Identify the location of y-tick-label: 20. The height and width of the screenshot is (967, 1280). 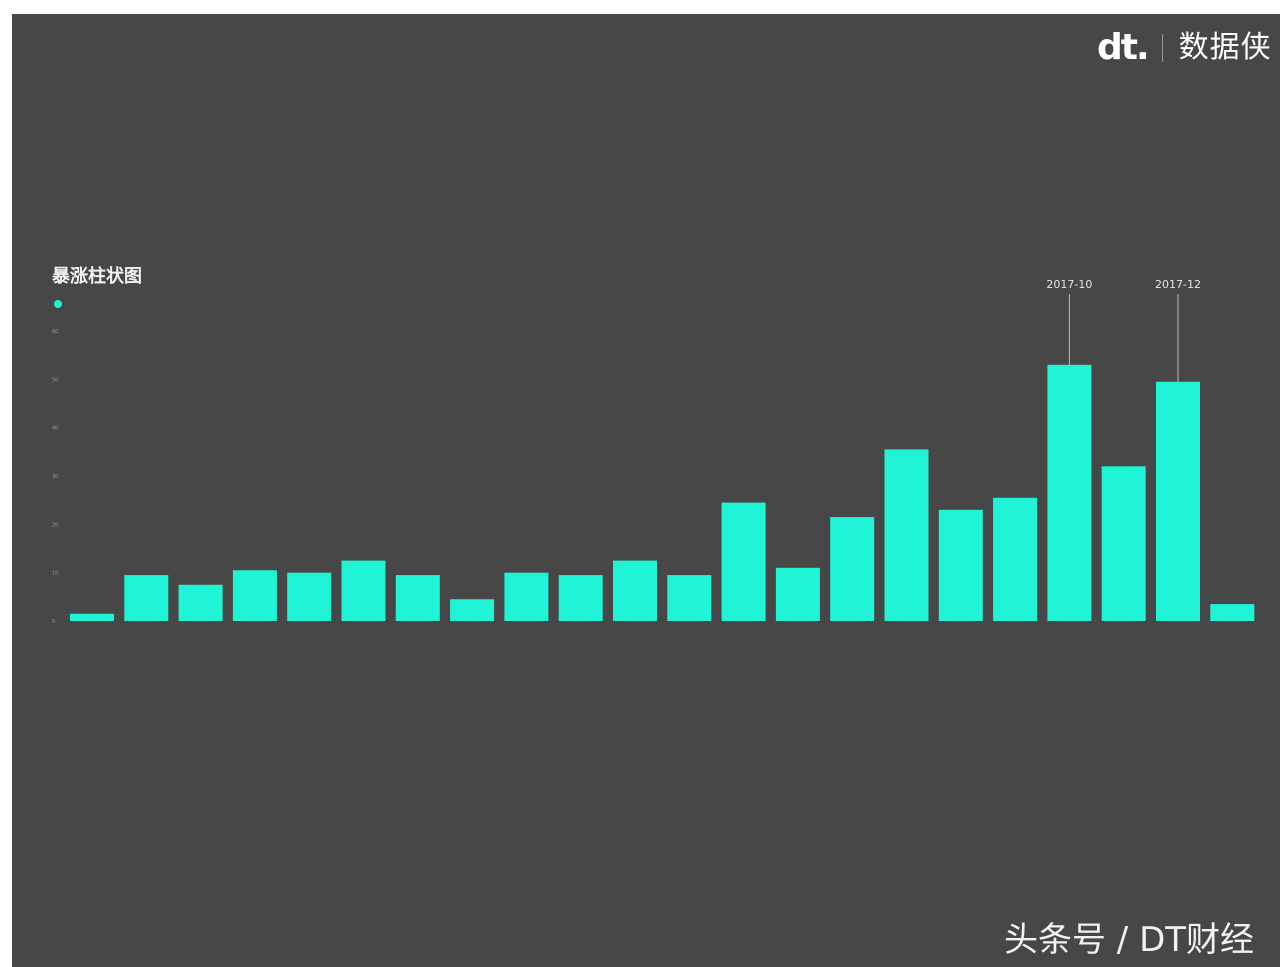
(55, 525).